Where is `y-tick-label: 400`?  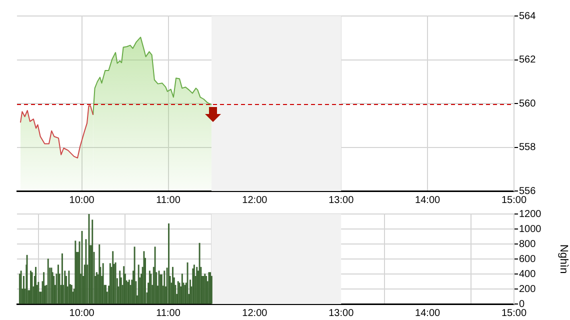
y-tick-label: 400 is located at coordinates (527, 274).